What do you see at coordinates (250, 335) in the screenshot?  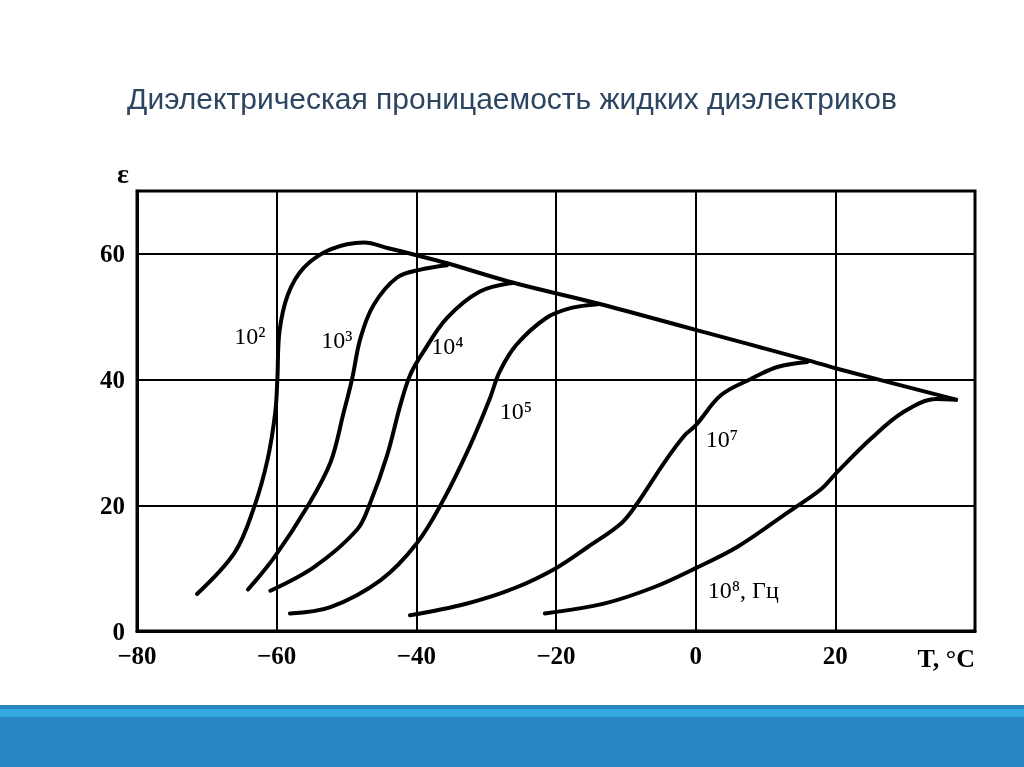 I see `series-label: 10²` at bounding box center [250, 335].